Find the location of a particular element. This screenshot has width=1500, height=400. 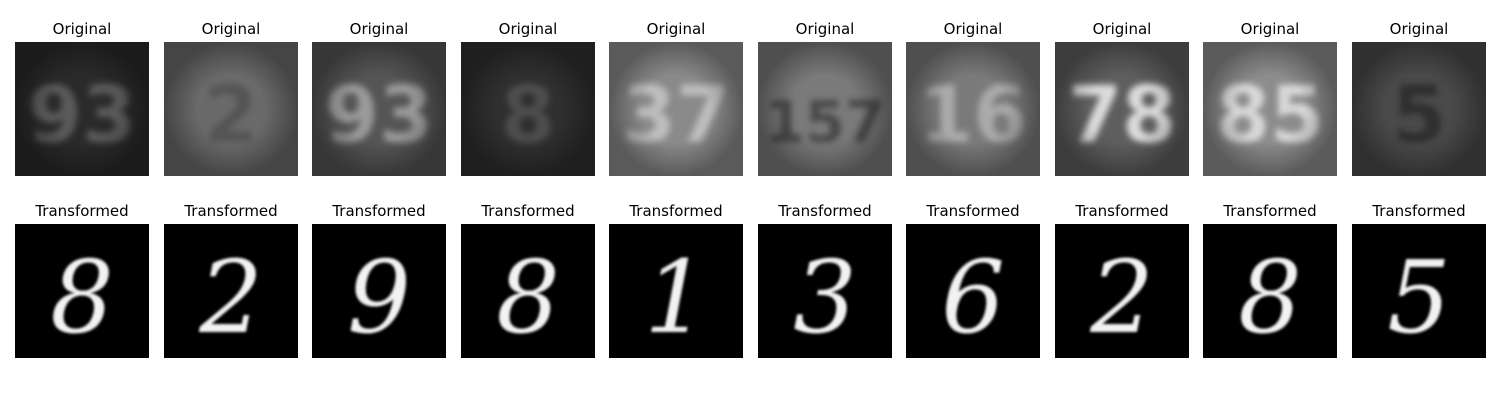

svg-text: 5 is located at coordinates (1419, 297).